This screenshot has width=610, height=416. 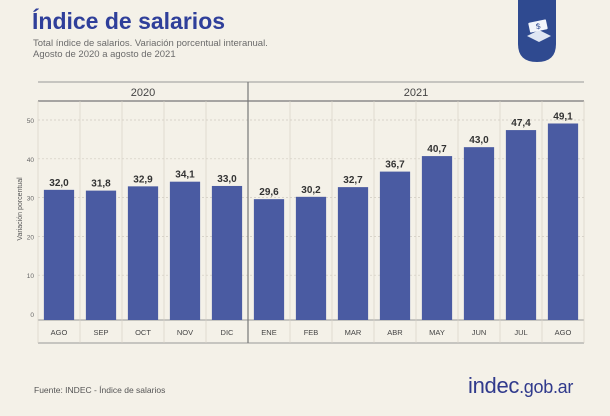 I want to click on category-label: FEB, so click(x=311, y=332).